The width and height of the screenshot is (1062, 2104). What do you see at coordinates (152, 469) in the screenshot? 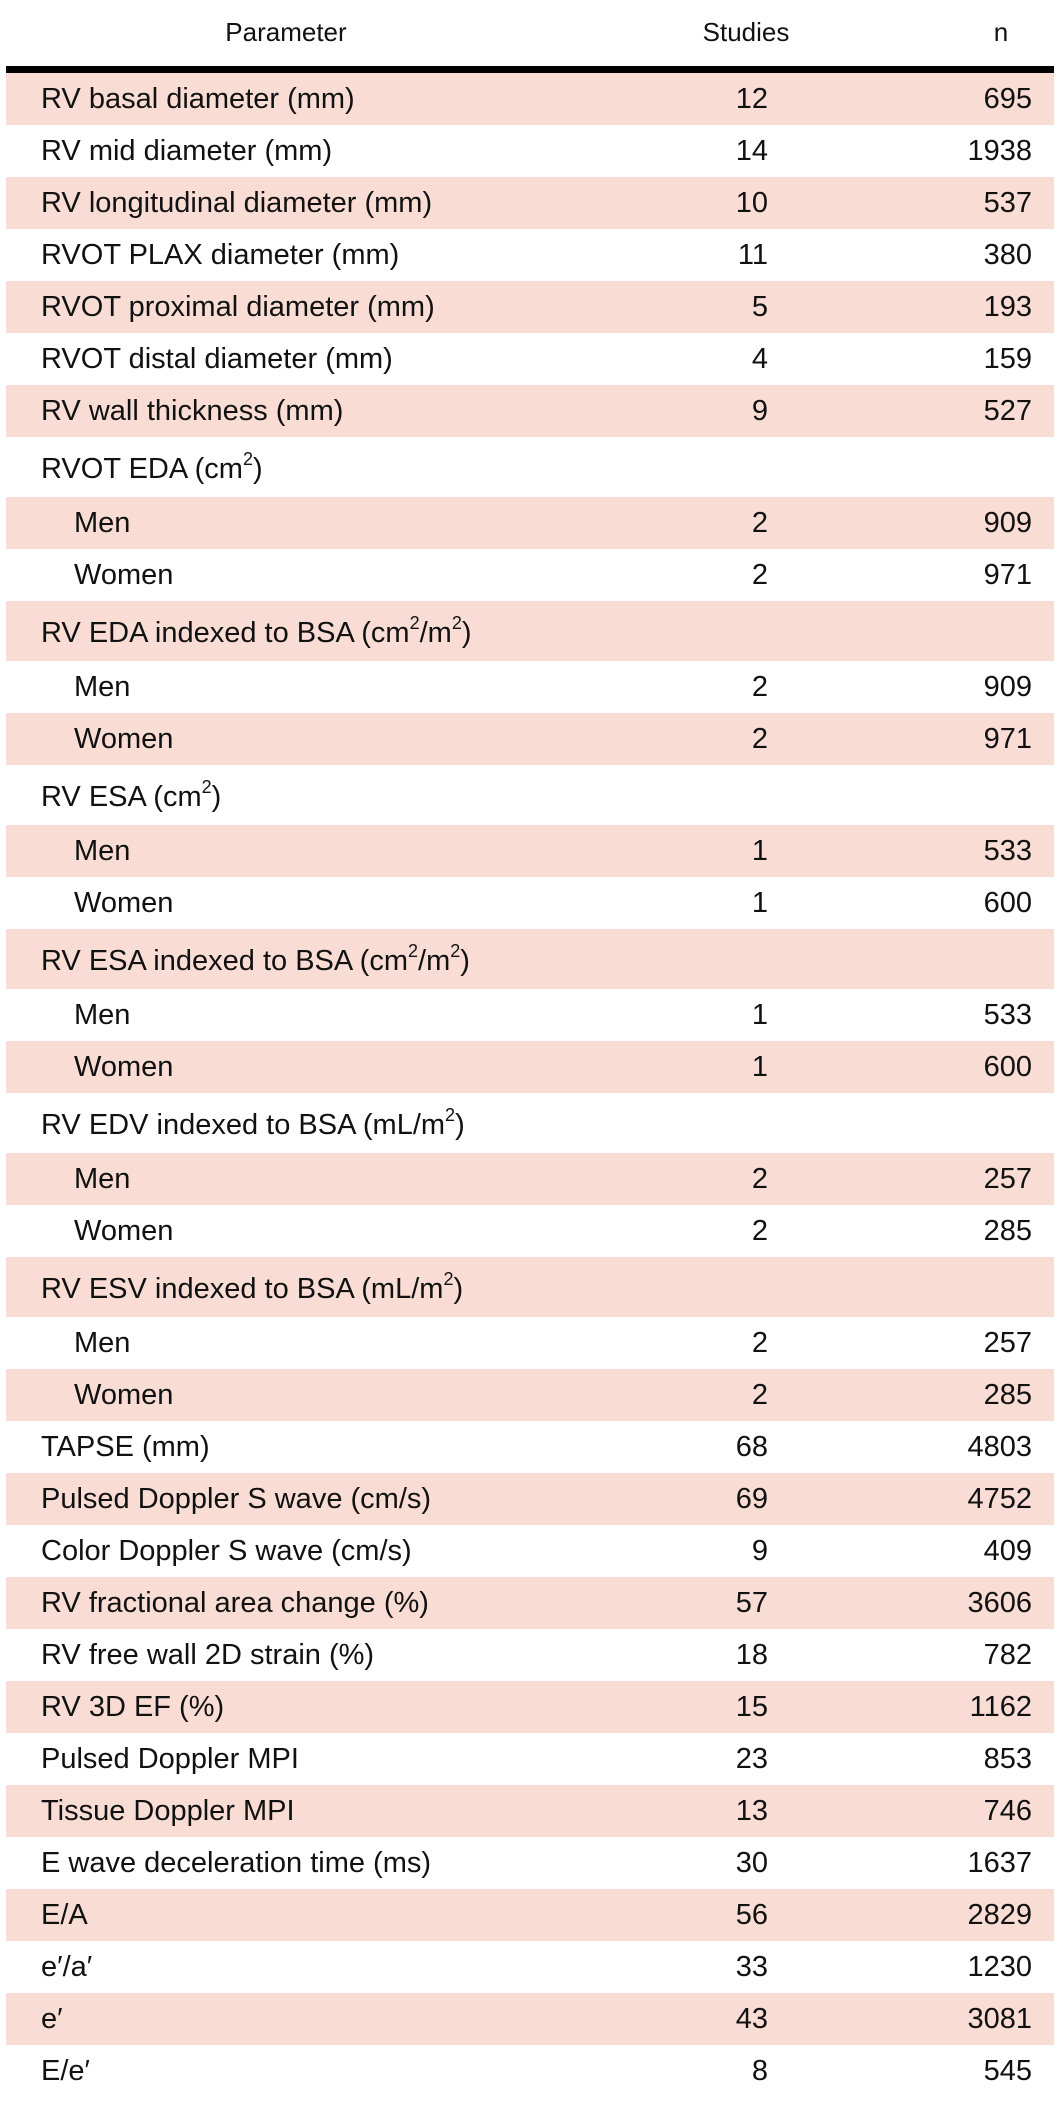
I see `parameter-cell: RVOT EDA (cm2)` at bounding box center [152, 469].